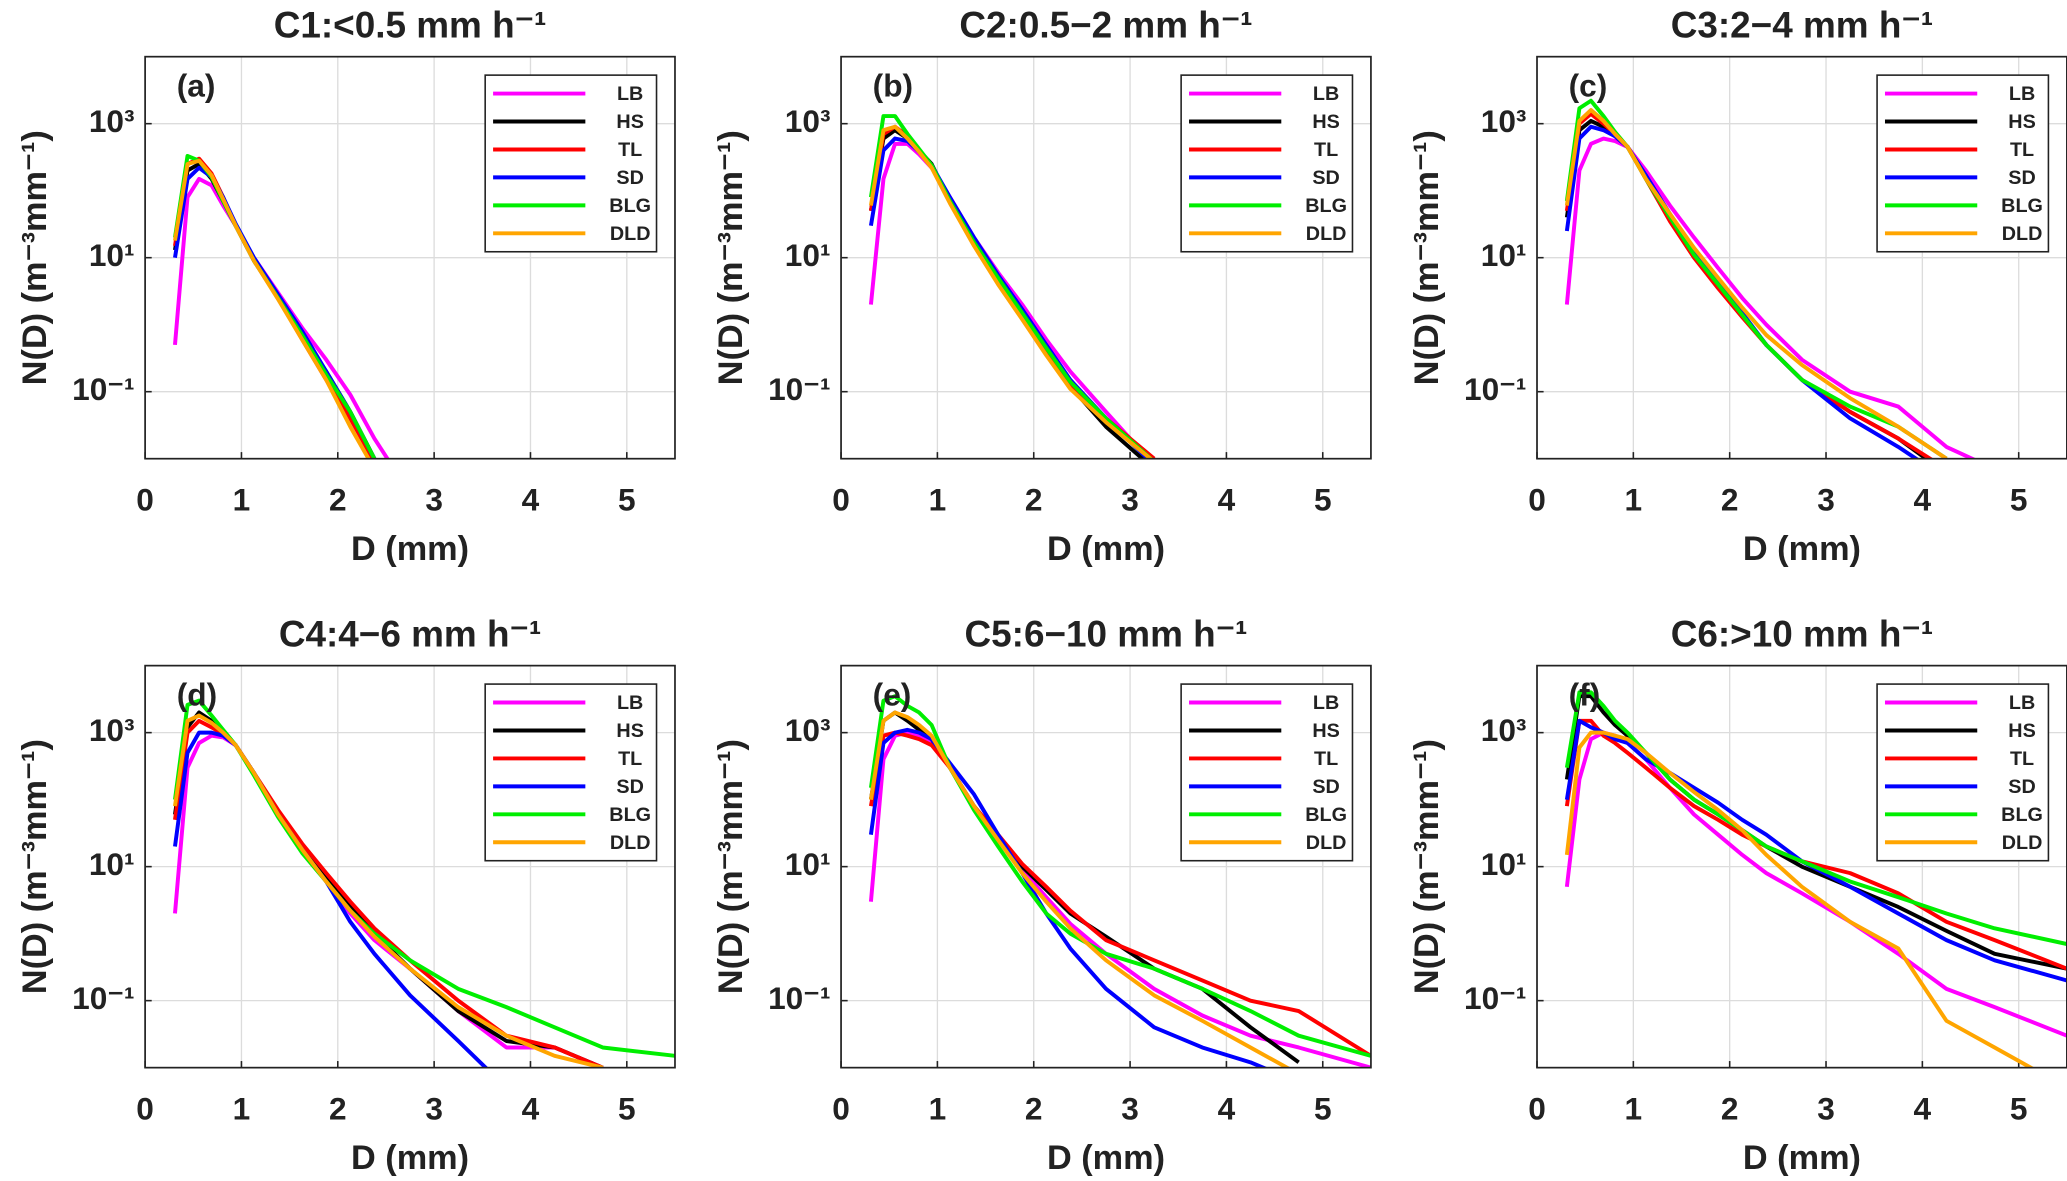  What do you see at coordinates (1588, 86) in the screenshot?
I see `panel-label: (c)` at bounding box center [1588, 86].